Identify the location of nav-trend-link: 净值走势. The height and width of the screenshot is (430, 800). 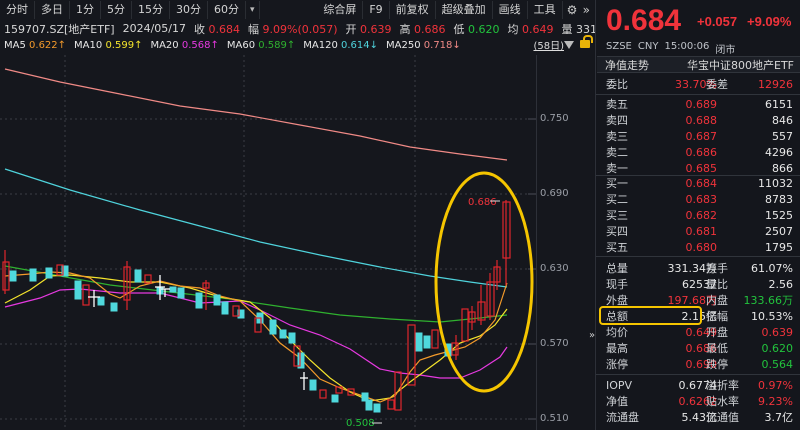
(627, 65).